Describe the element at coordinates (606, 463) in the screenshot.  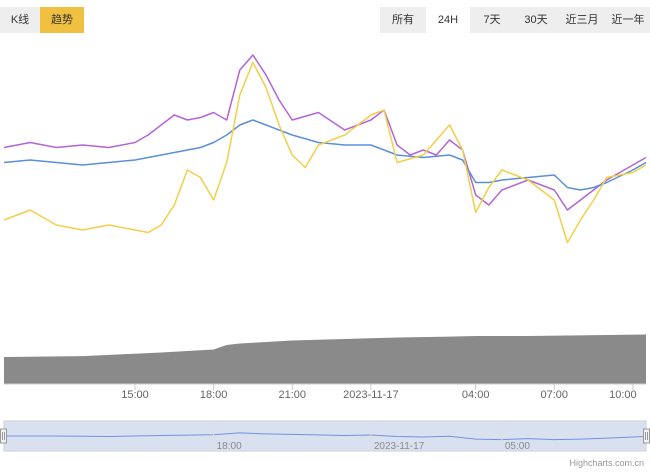
I see `highcharts-credit: Highcharts.com.cn` at that location.